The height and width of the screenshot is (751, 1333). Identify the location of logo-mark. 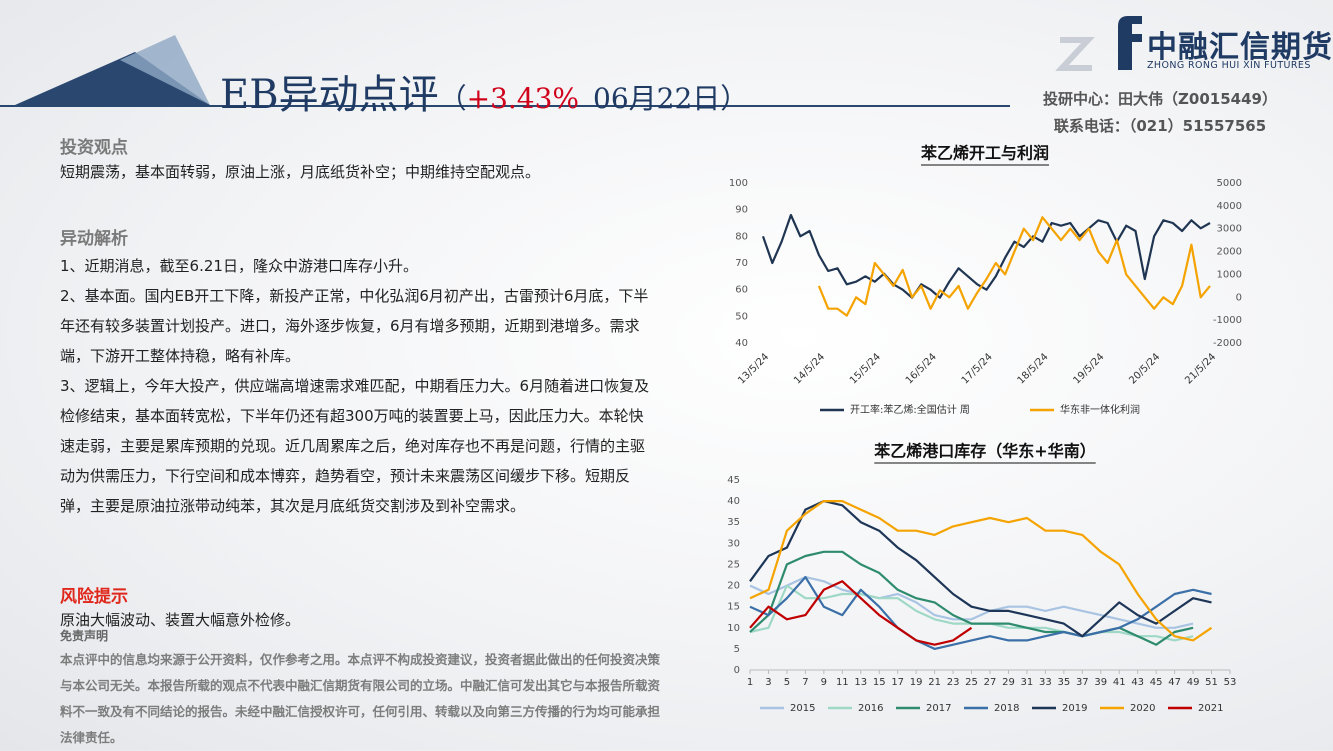
(1130, 43).